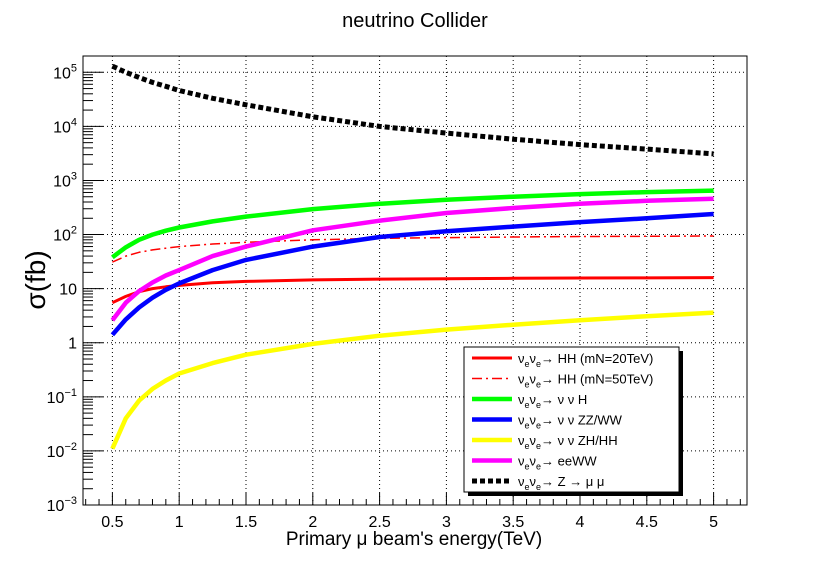 The width and height of the screenshot is (830, 561). What do you see at coordinates (414, 539) in the screenshot?
I see `x-axis-label: Primary μ beam's energy(TeV)` at bounding box center [414, 539].